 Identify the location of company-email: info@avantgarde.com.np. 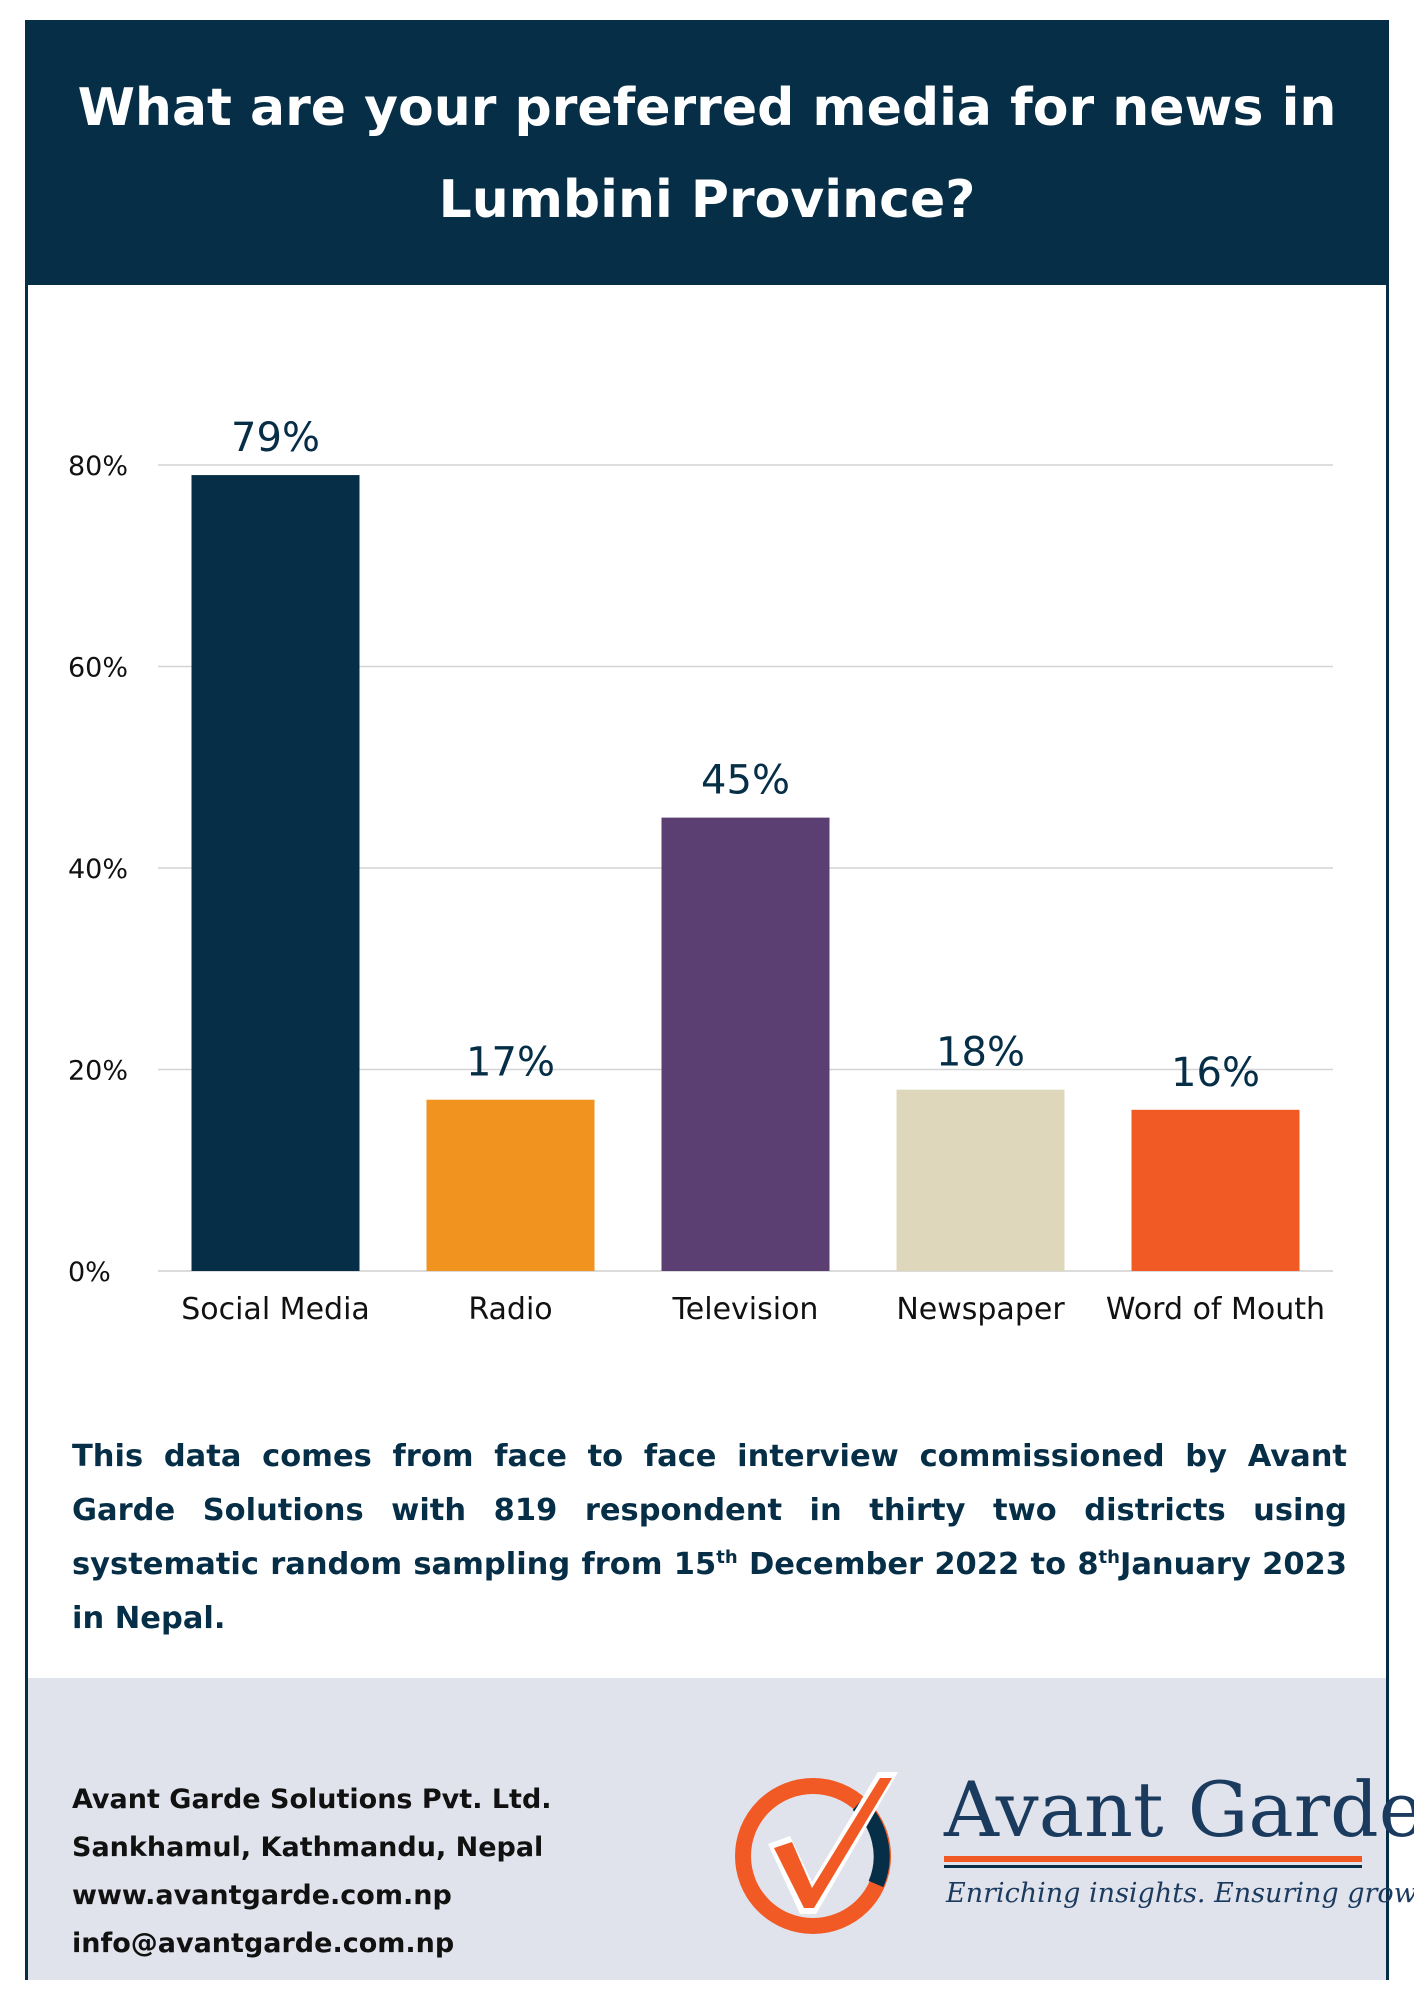
(263, 1943).